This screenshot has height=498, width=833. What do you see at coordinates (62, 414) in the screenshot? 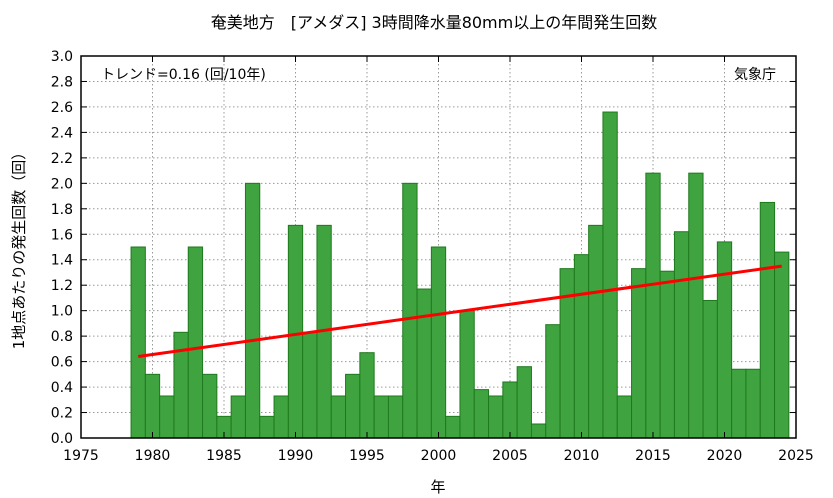
I see `y-tick-label: 0.2` at bounding box center [62, 414].